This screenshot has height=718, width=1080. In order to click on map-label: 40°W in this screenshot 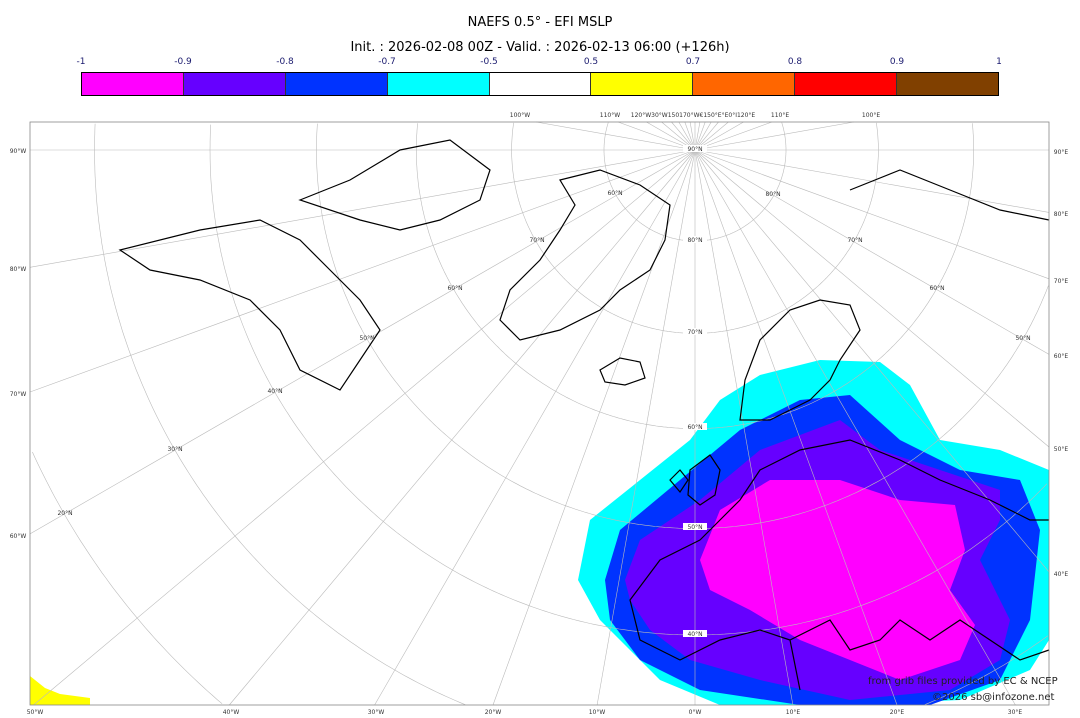, I will do `click(231, 712)`.